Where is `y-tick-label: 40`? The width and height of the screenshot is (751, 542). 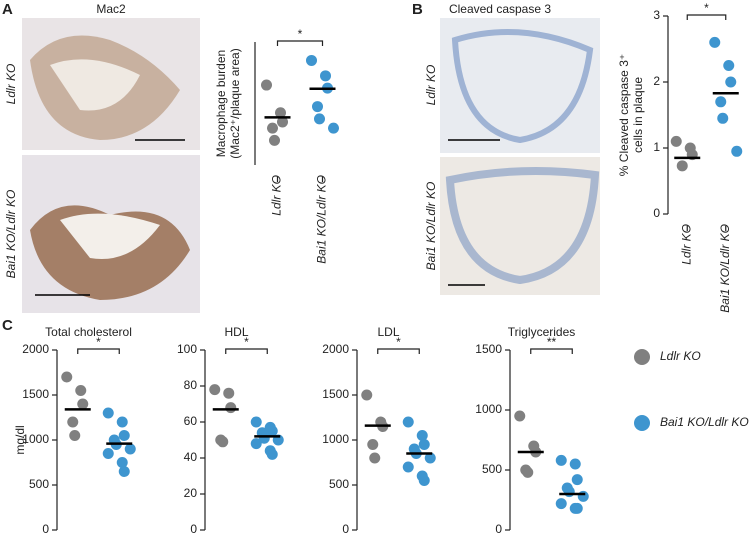 y-tick-label: 40 is located at coordinates (191, 457).